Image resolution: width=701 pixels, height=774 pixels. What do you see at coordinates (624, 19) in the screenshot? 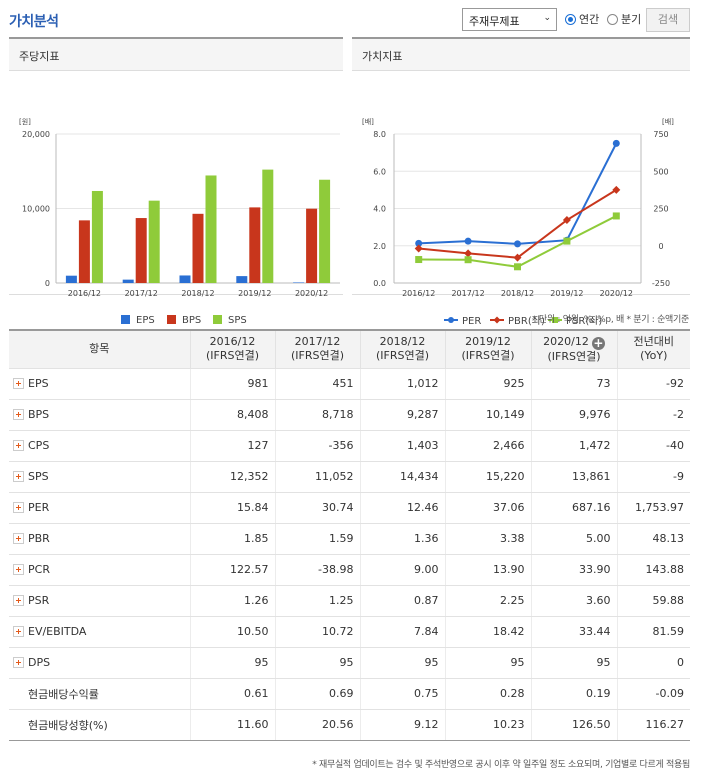
I see `radio-quarter: 분기` at bounding box center [624, 19].